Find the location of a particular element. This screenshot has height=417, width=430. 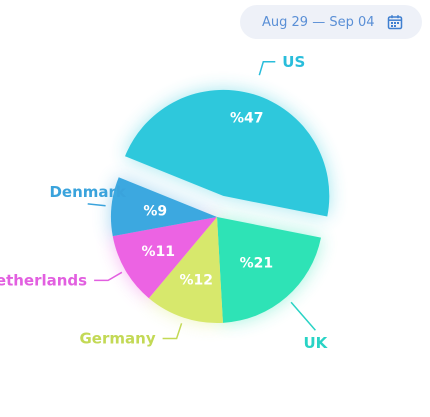

slice-denmark is located at coordinates (163, 207).